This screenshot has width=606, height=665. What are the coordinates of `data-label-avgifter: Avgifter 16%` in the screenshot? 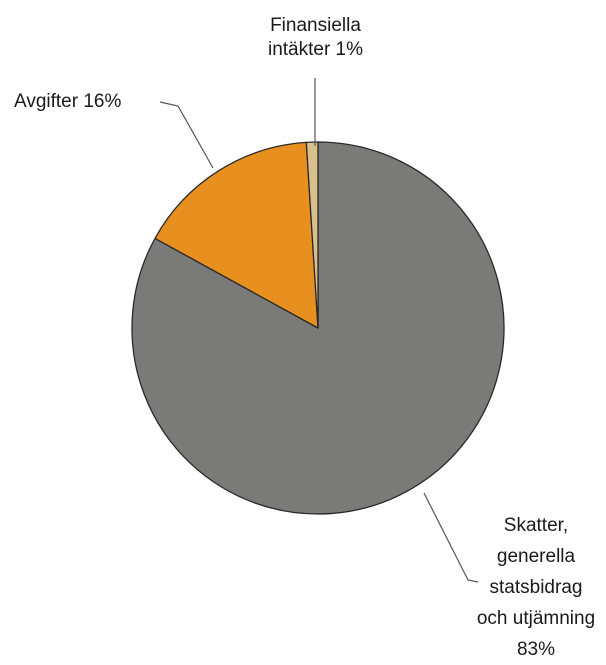 It's located at (67, 102).